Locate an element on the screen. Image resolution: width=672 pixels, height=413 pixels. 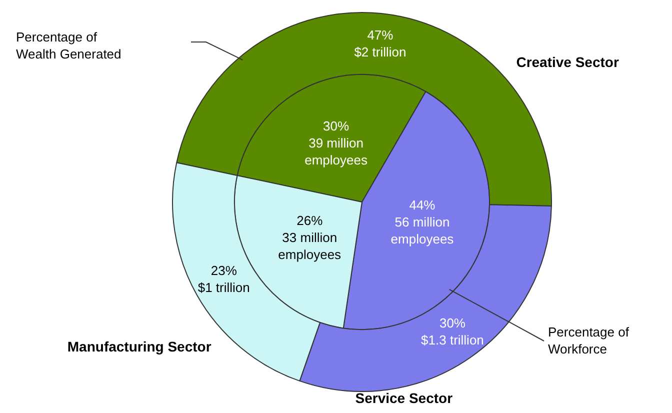
slice-label: Manufacturing Sector is located at coordinates (139, 346).